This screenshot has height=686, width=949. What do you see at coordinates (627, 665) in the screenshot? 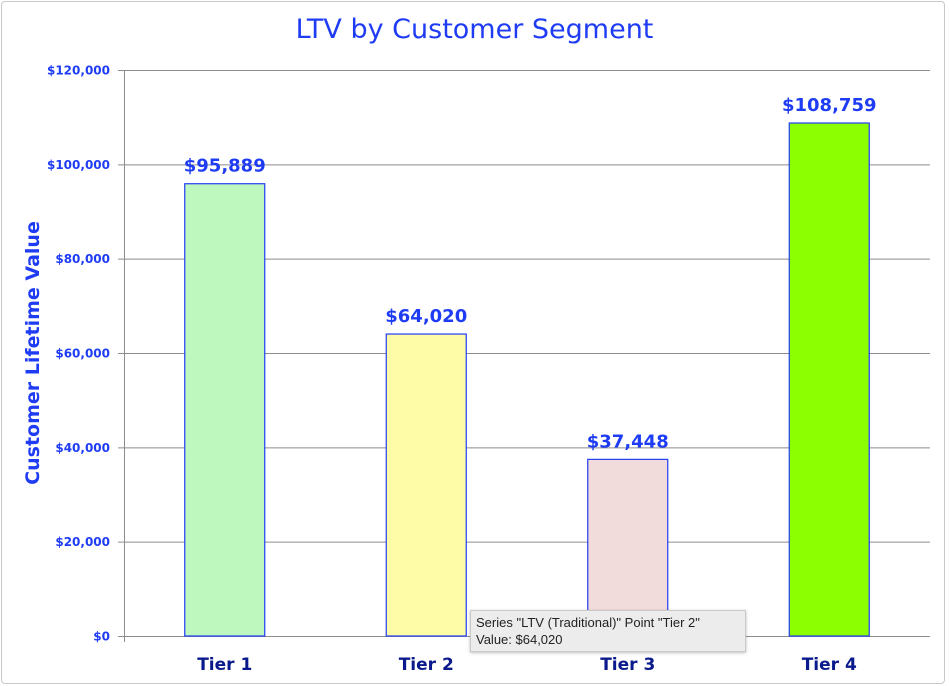
I see `x-tick-label: Tier 3` at bounding box center [627, 665].